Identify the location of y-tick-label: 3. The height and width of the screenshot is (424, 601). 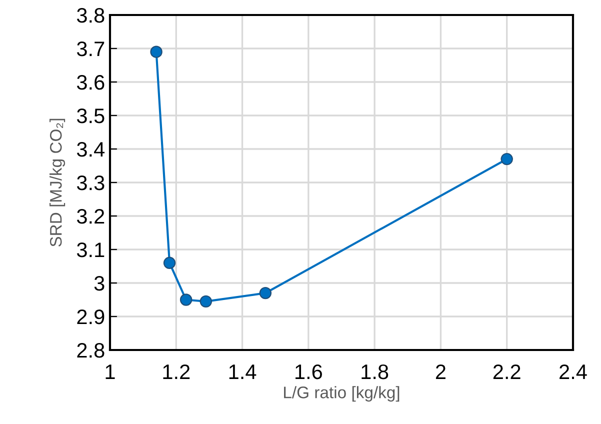
(99, 283).